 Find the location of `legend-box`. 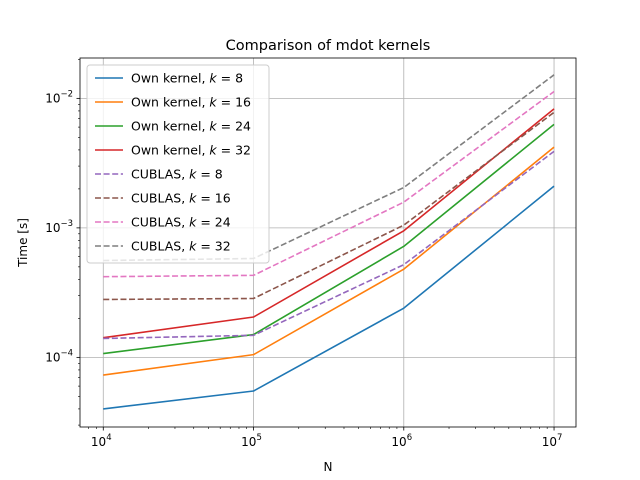

legend-box is located at coordinates (178, 164).